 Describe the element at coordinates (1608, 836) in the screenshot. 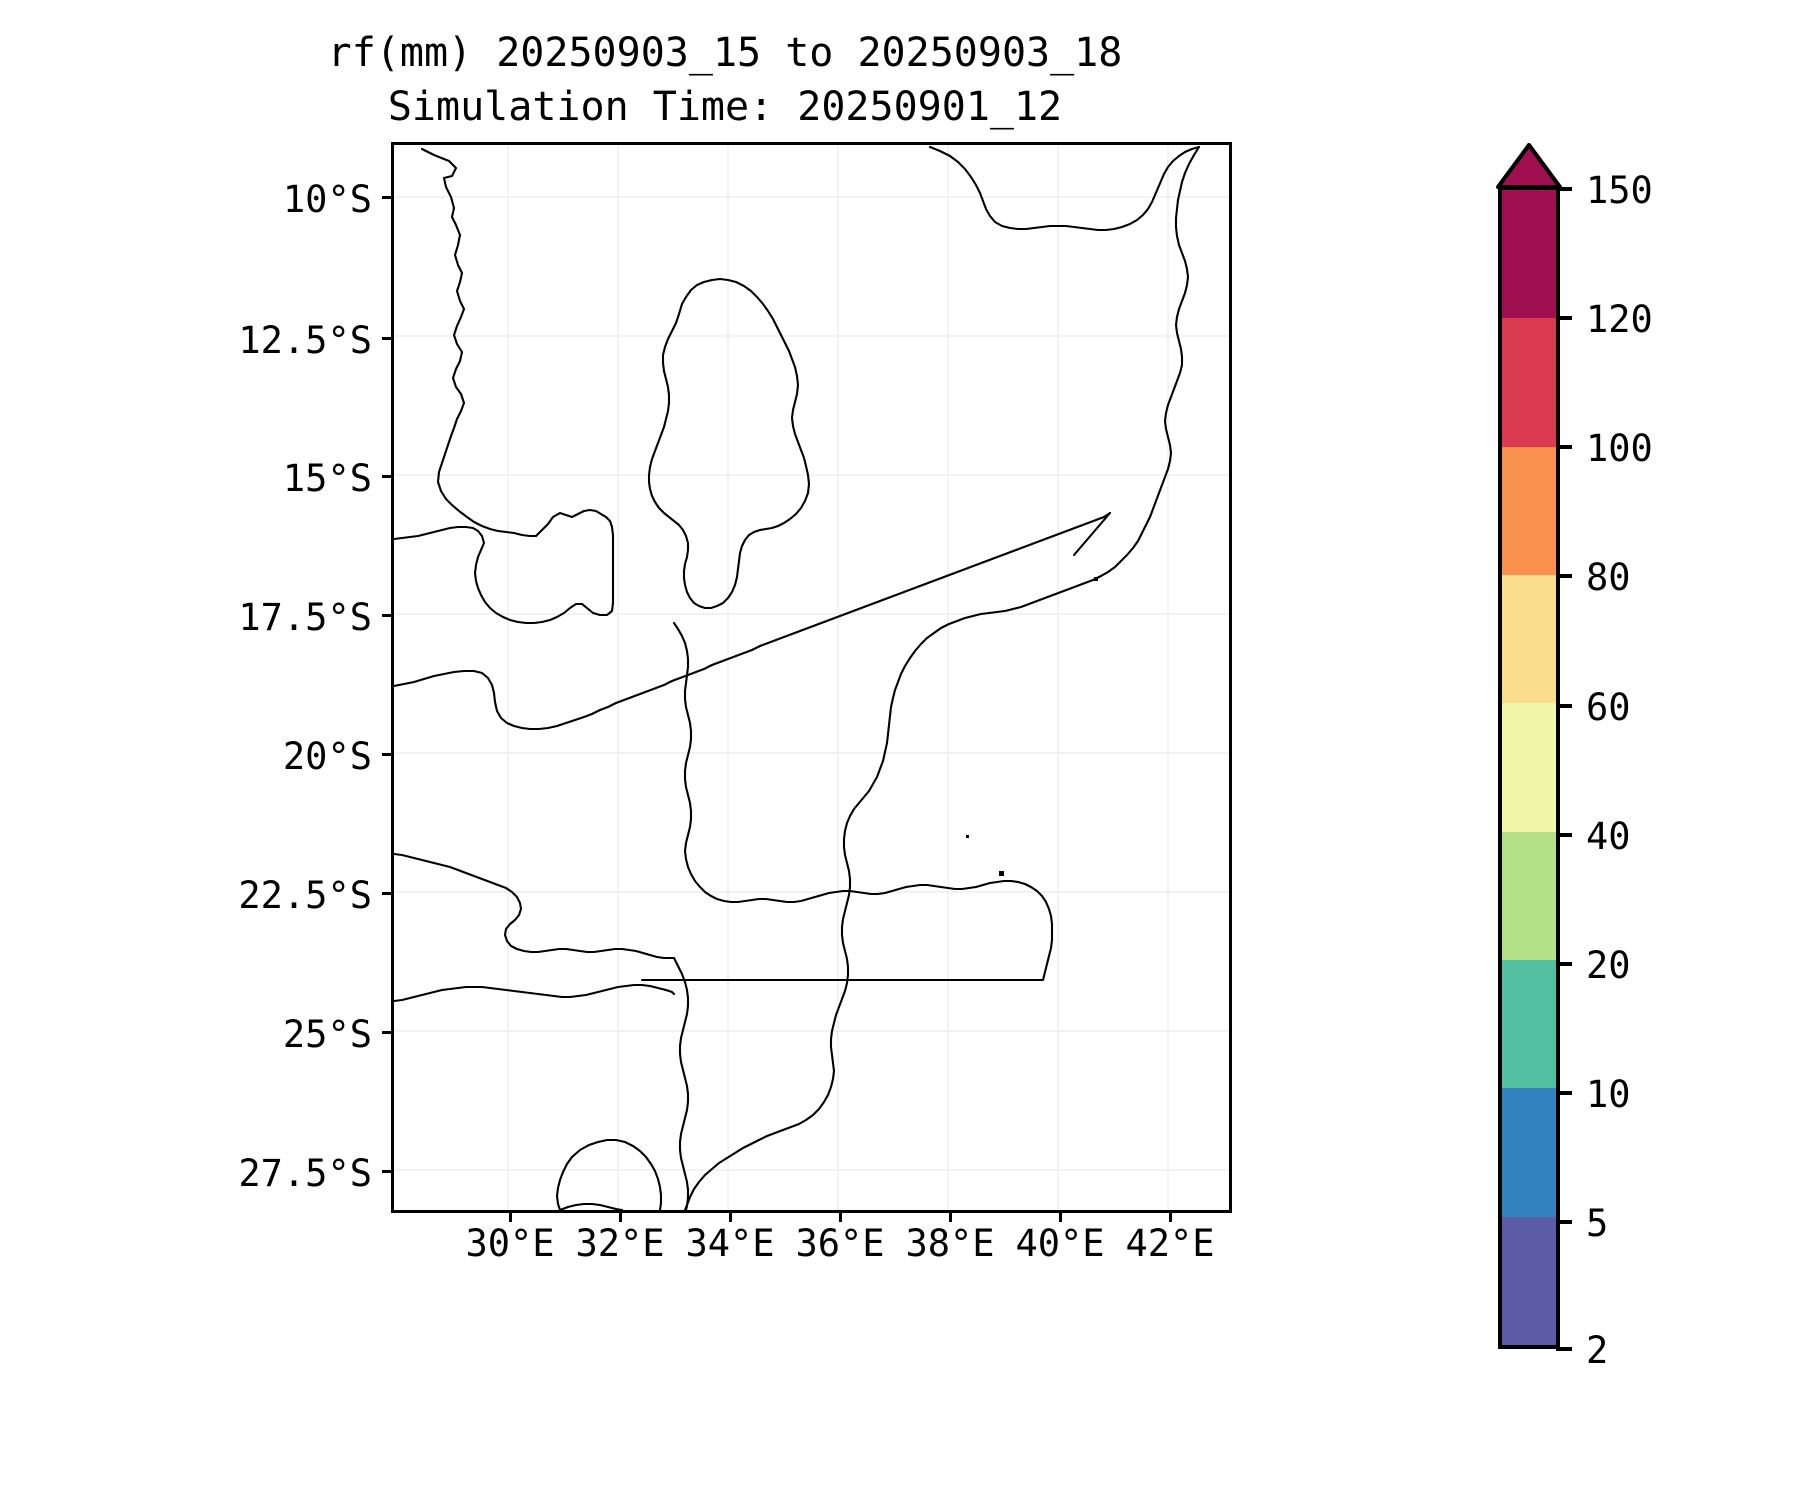

I see `colorbar-tick-label-40: 40` at that location.